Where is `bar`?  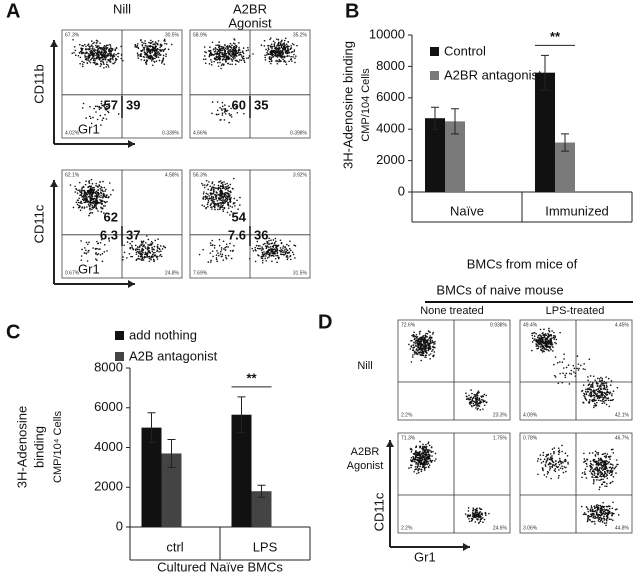 bar is located at coordinates (545, 132).